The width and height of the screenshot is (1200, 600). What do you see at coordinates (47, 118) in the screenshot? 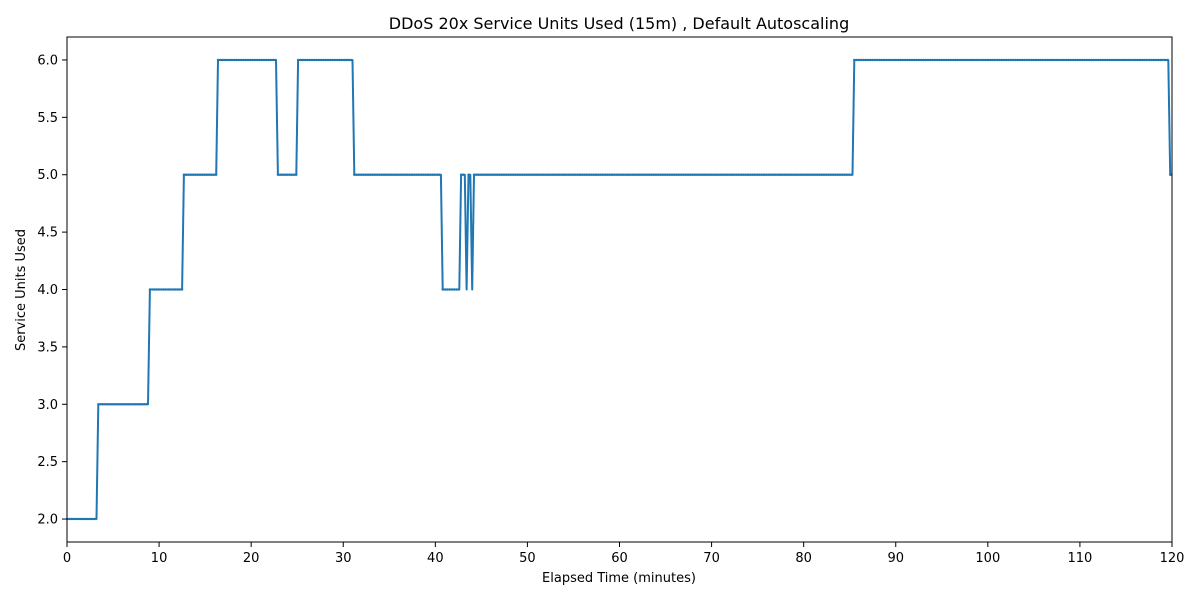
I see `y-tick-label: 5.5` at bounding box center [47, 118].